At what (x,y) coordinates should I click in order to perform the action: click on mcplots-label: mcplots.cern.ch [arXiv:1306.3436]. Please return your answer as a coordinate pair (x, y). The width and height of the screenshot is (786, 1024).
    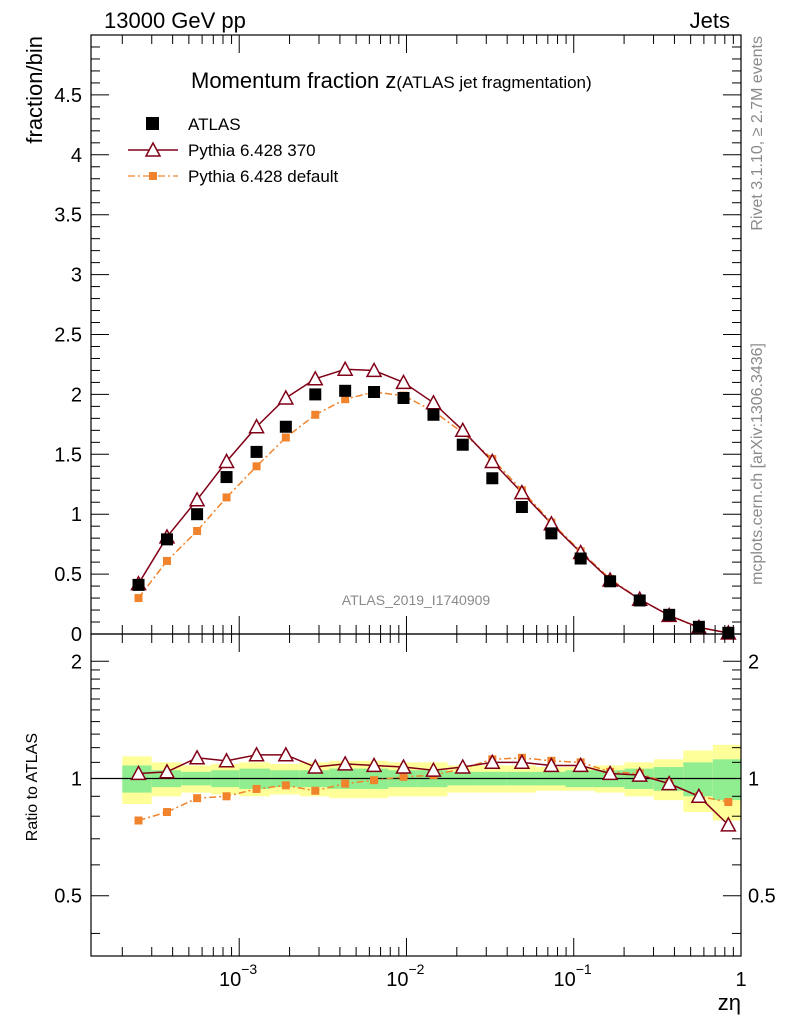
    Looking at the image, I should click on (757, 464).